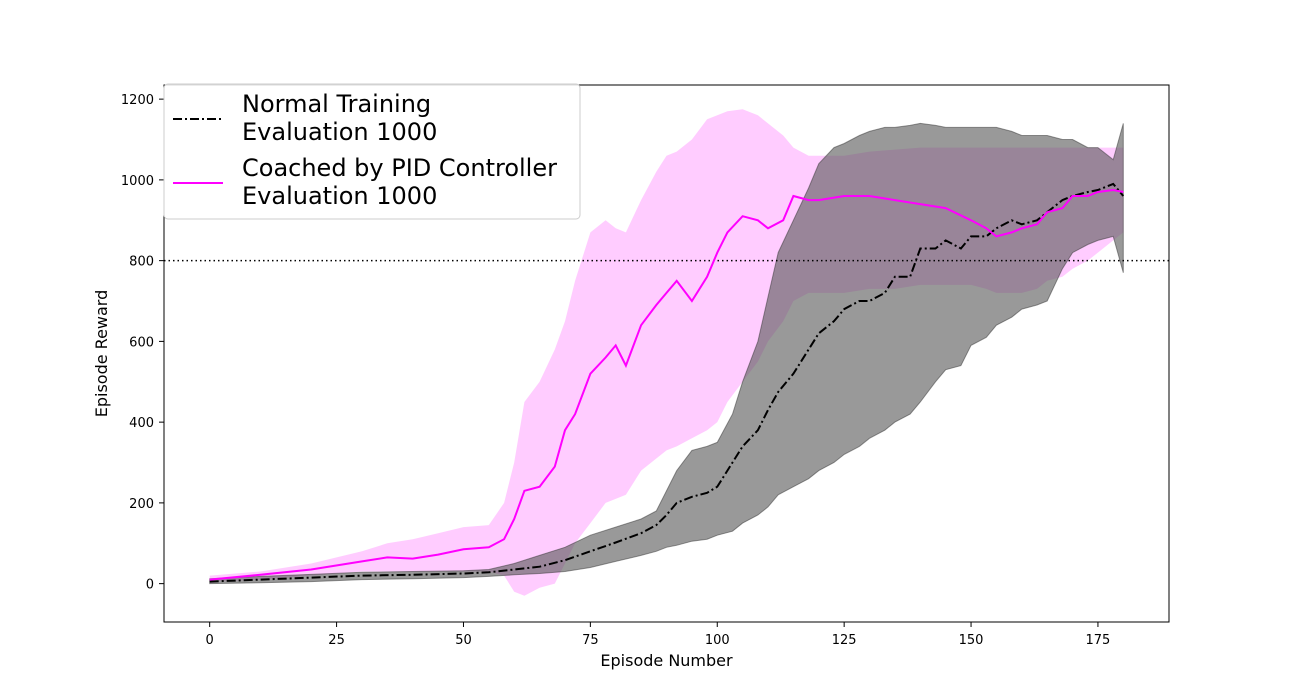  Describe the element at coordinates (717, 640) in the screenshot. I see `x-tick-label: 100` at that location.